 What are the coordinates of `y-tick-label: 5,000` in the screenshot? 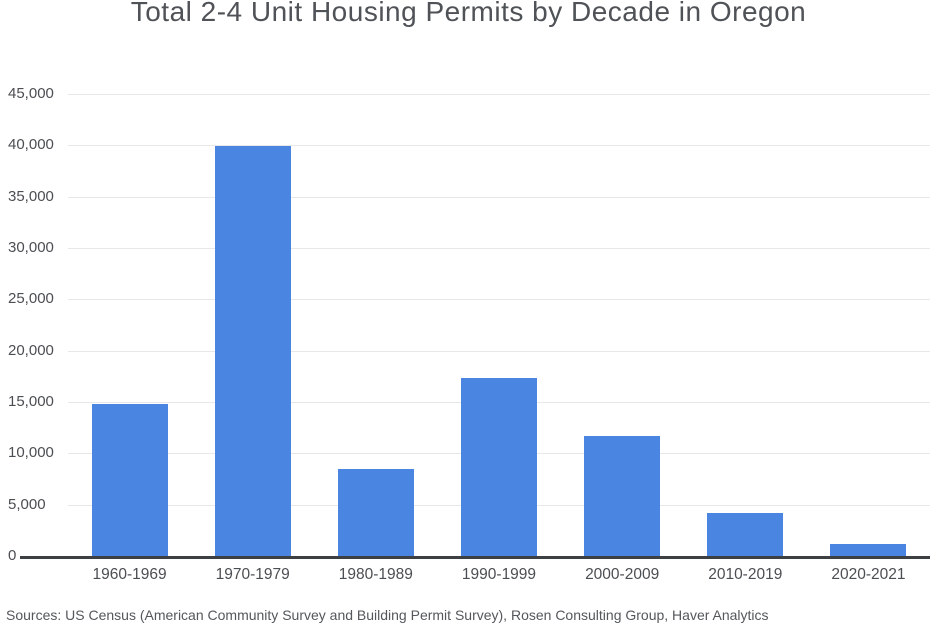 It's located at (27, 504).